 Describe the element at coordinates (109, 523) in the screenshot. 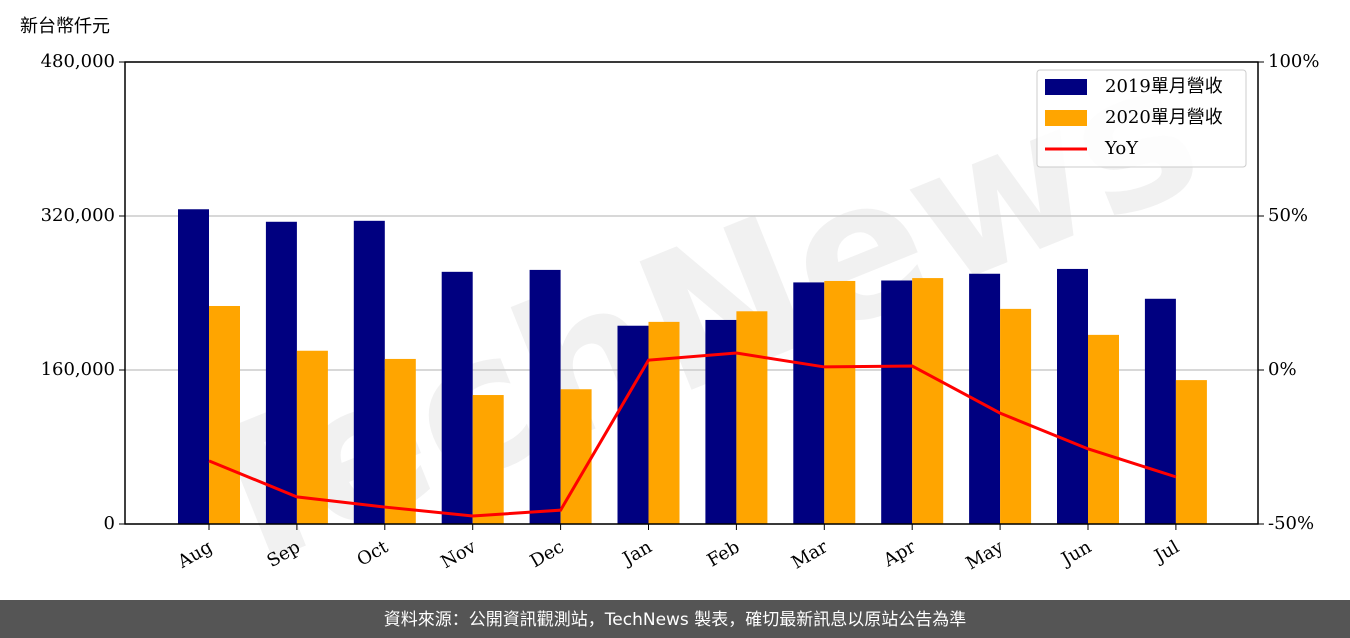

I see `y-tick-label: 0` at that location.